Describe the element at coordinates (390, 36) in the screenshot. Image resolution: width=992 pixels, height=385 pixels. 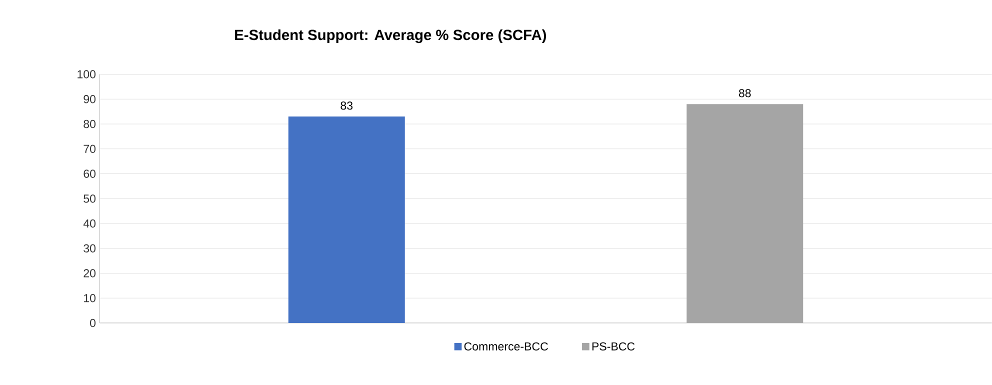
I see `chart-title: E-Student Support: Average % Score (SCFA)` at that location.